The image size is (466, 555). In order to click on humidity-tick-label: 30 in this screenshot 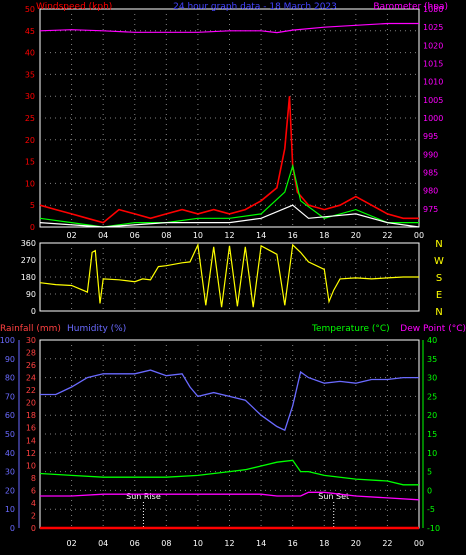, I will do `click(10, 472)`.